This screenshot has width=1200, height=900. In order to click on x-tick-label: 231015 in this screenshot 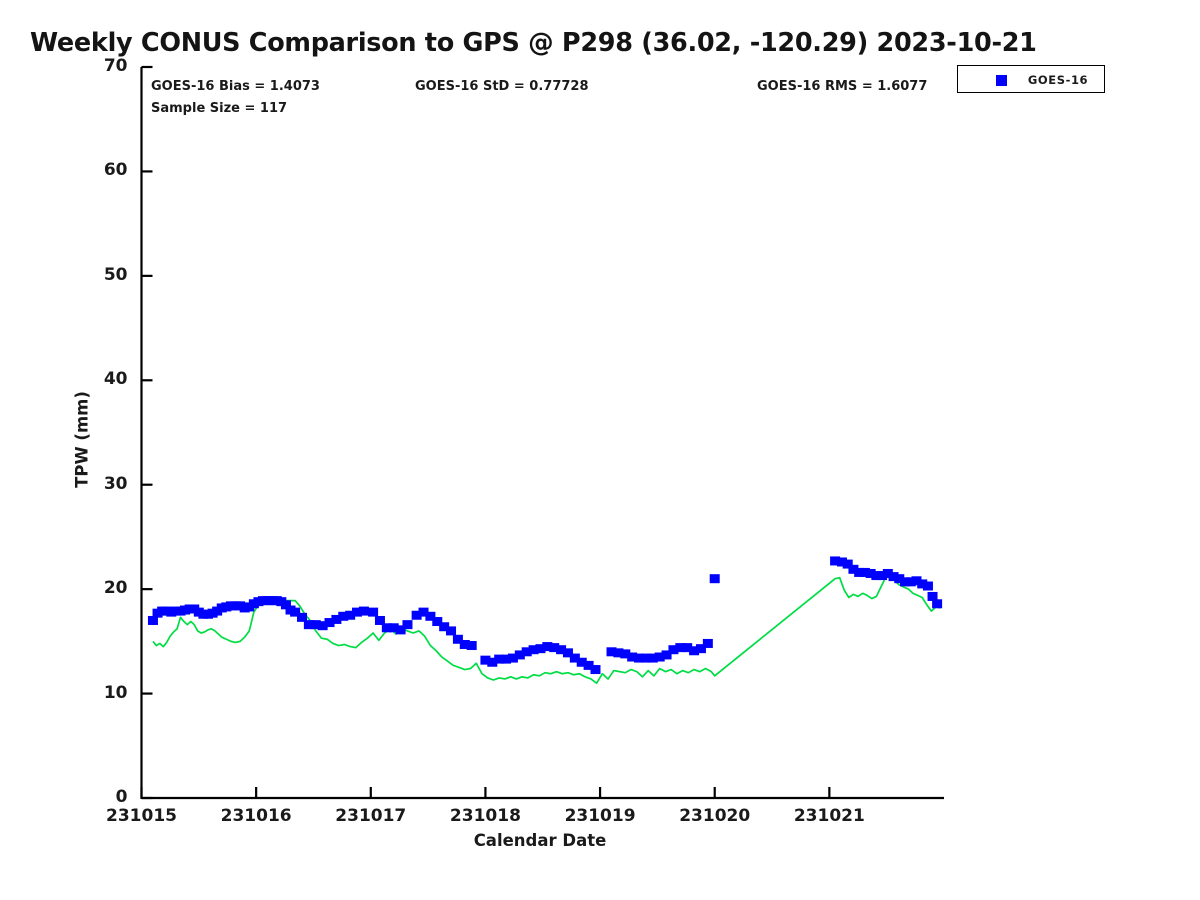, I will do `click(141, 816)`.